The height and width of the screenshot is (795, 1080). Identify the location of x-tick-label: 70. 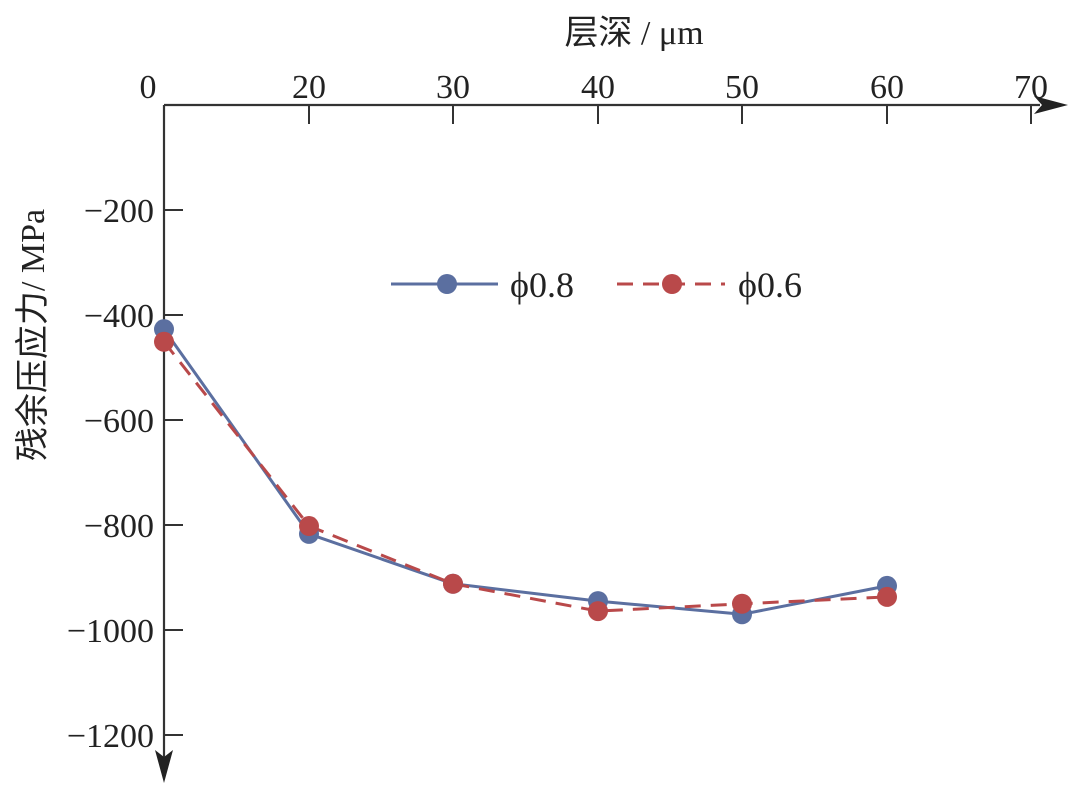
(1031, 87).